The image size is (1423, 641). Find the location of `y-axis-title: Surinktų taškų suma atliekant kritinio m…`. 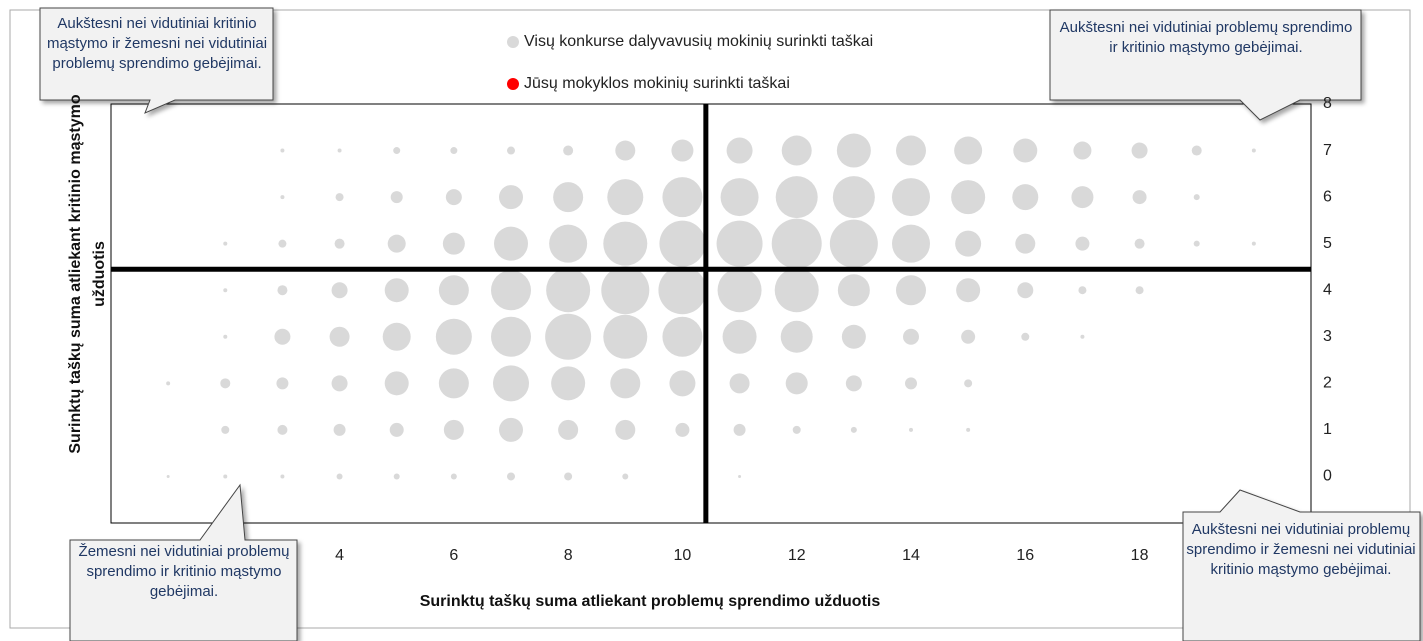

y-axis-title: Surinktų taškų suma atliekant kritinio m… is located at coordinates (87, 274).